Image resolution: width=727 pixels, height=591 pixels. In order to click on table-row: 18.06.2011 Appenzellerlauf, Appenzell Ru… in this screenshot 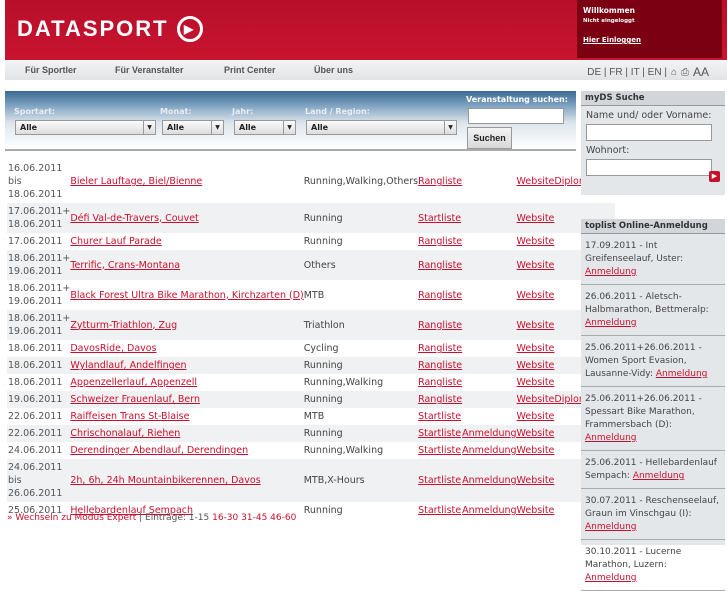, I will do `click(311, 382)`.